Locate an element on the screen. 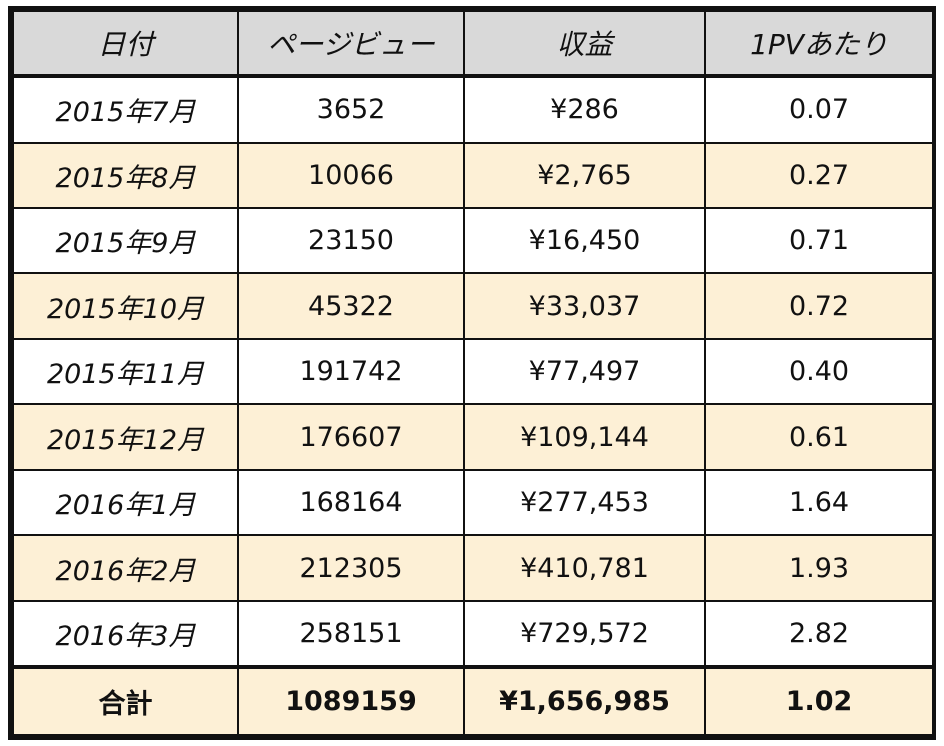 This screenshot has width=944, height=746. table-row: 2016年3月 258151 ¥729,572 2.82 is located at coordinates (473, 634).